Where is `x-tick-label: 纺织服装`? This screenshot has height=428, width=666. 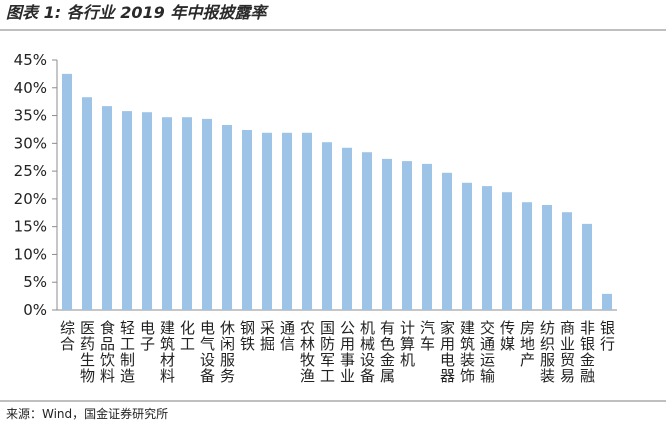 x-tick-label: 纺织服装 is located at coordinates (547, 352).